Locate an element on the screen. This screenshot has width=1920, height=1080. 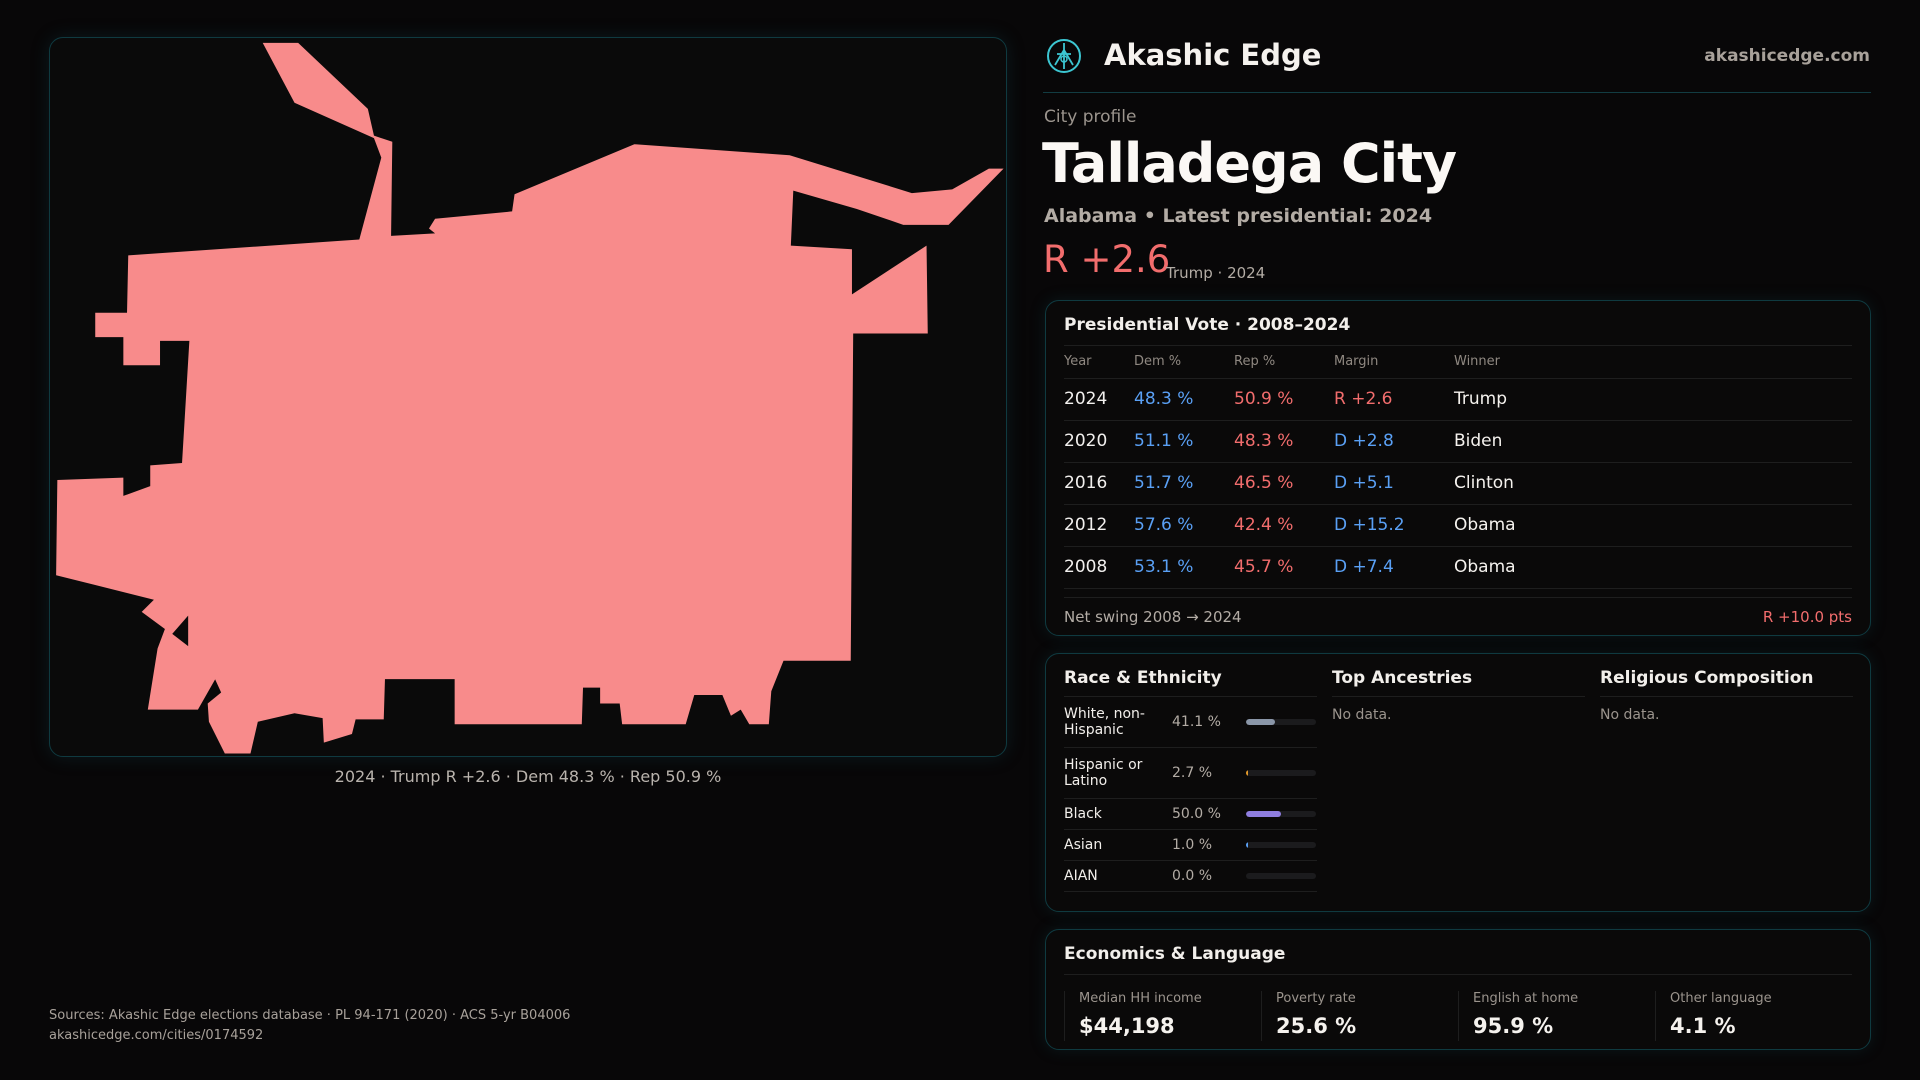
cell-dem: 51.1 % is located at coordinates (1184, 441).